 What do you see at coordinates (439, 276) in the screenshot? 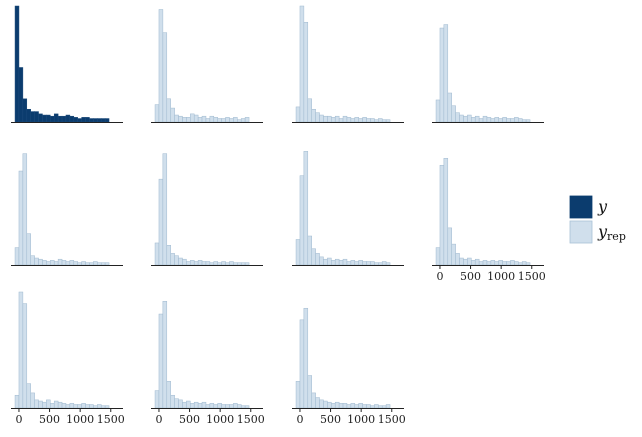
I see `x-tick-label: 0` at bounding box center [439, 276].